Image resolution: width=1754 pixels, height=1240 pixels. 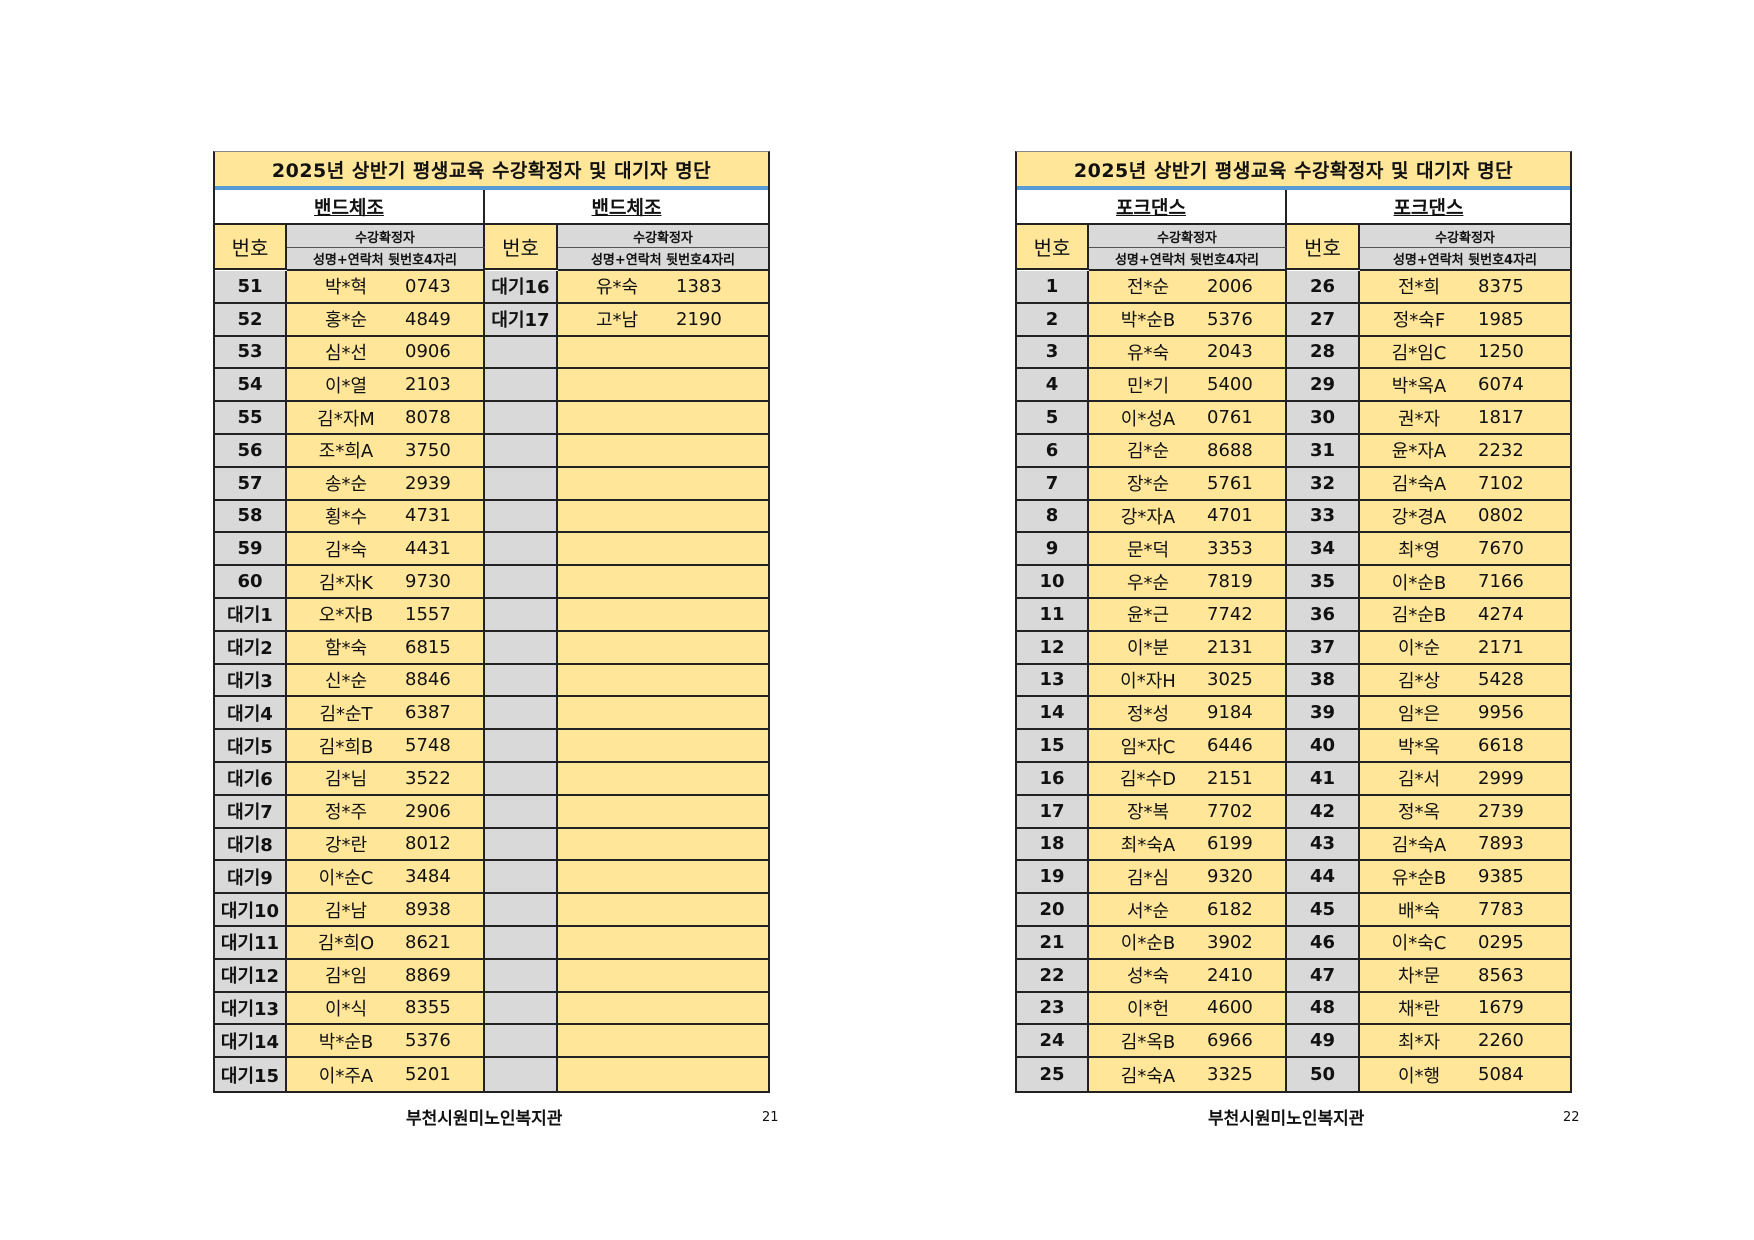 I want to click on participant-name: 김*남, so click(x=346, y=911).